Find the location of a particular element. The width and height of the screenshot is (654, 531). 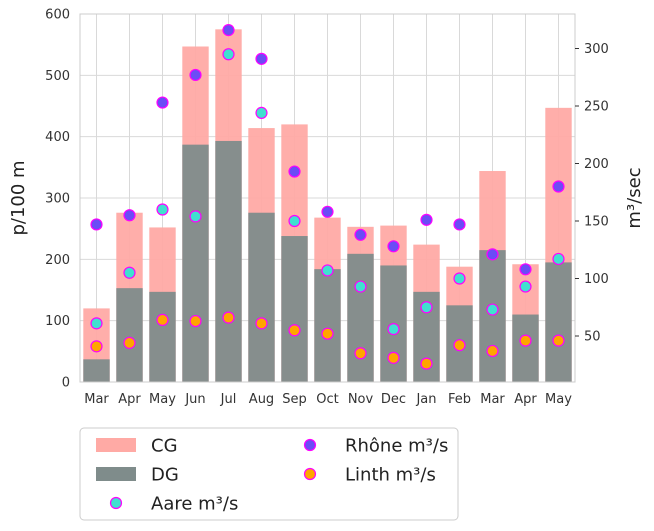

y-tick-label: 600 is located at coordinates (57, 15).